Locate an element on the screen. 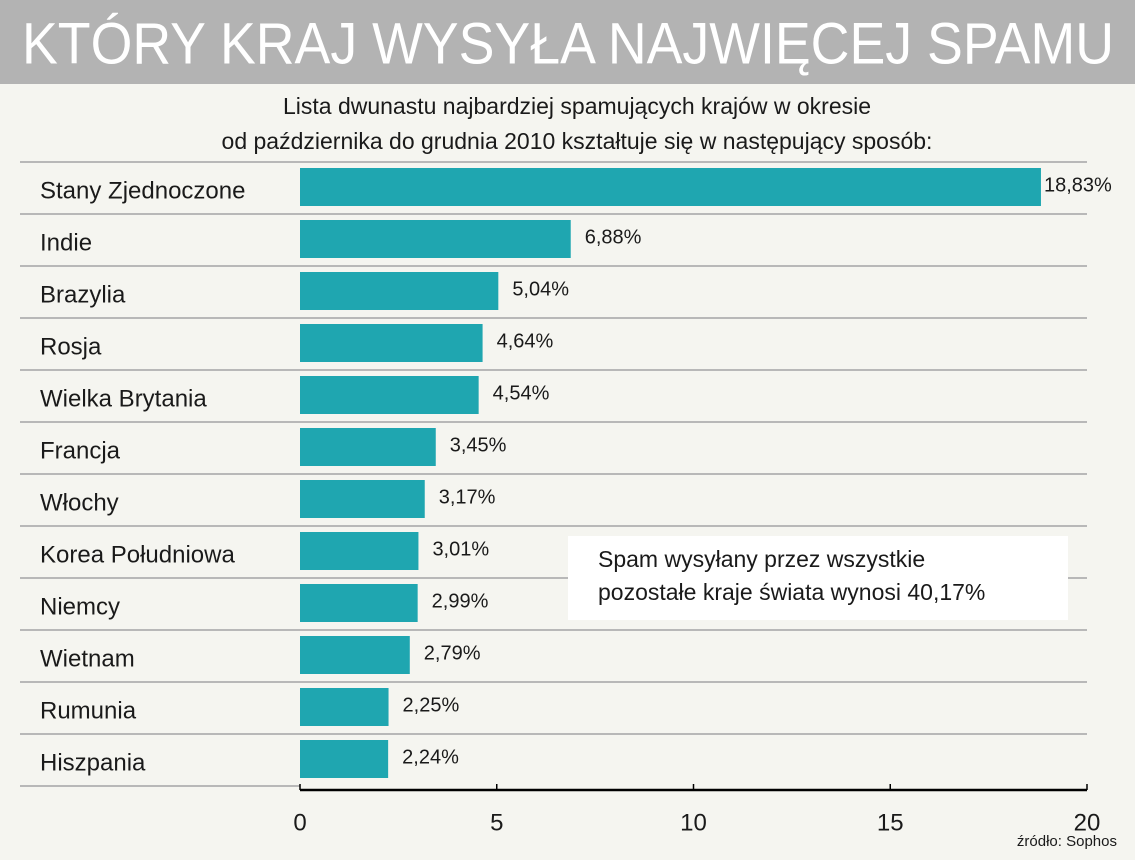 Image resolution: width=1135 pixels, height=860 pixels. value-label: 6,88% is located at coordinates (613, 237).